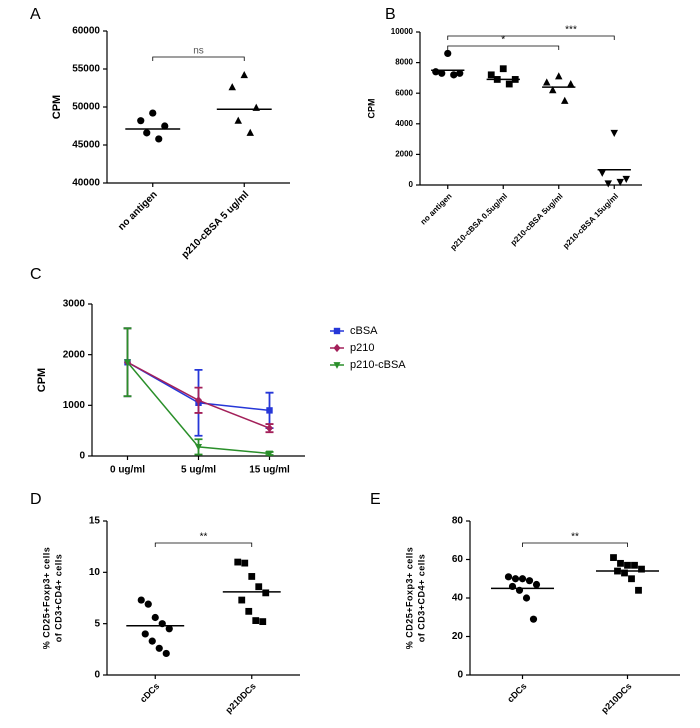 The width and height of the screenshot is (700, 728). Describe the element at coordinates (571, 30) in the screenshot. I see `significance-label: ***` at that location.